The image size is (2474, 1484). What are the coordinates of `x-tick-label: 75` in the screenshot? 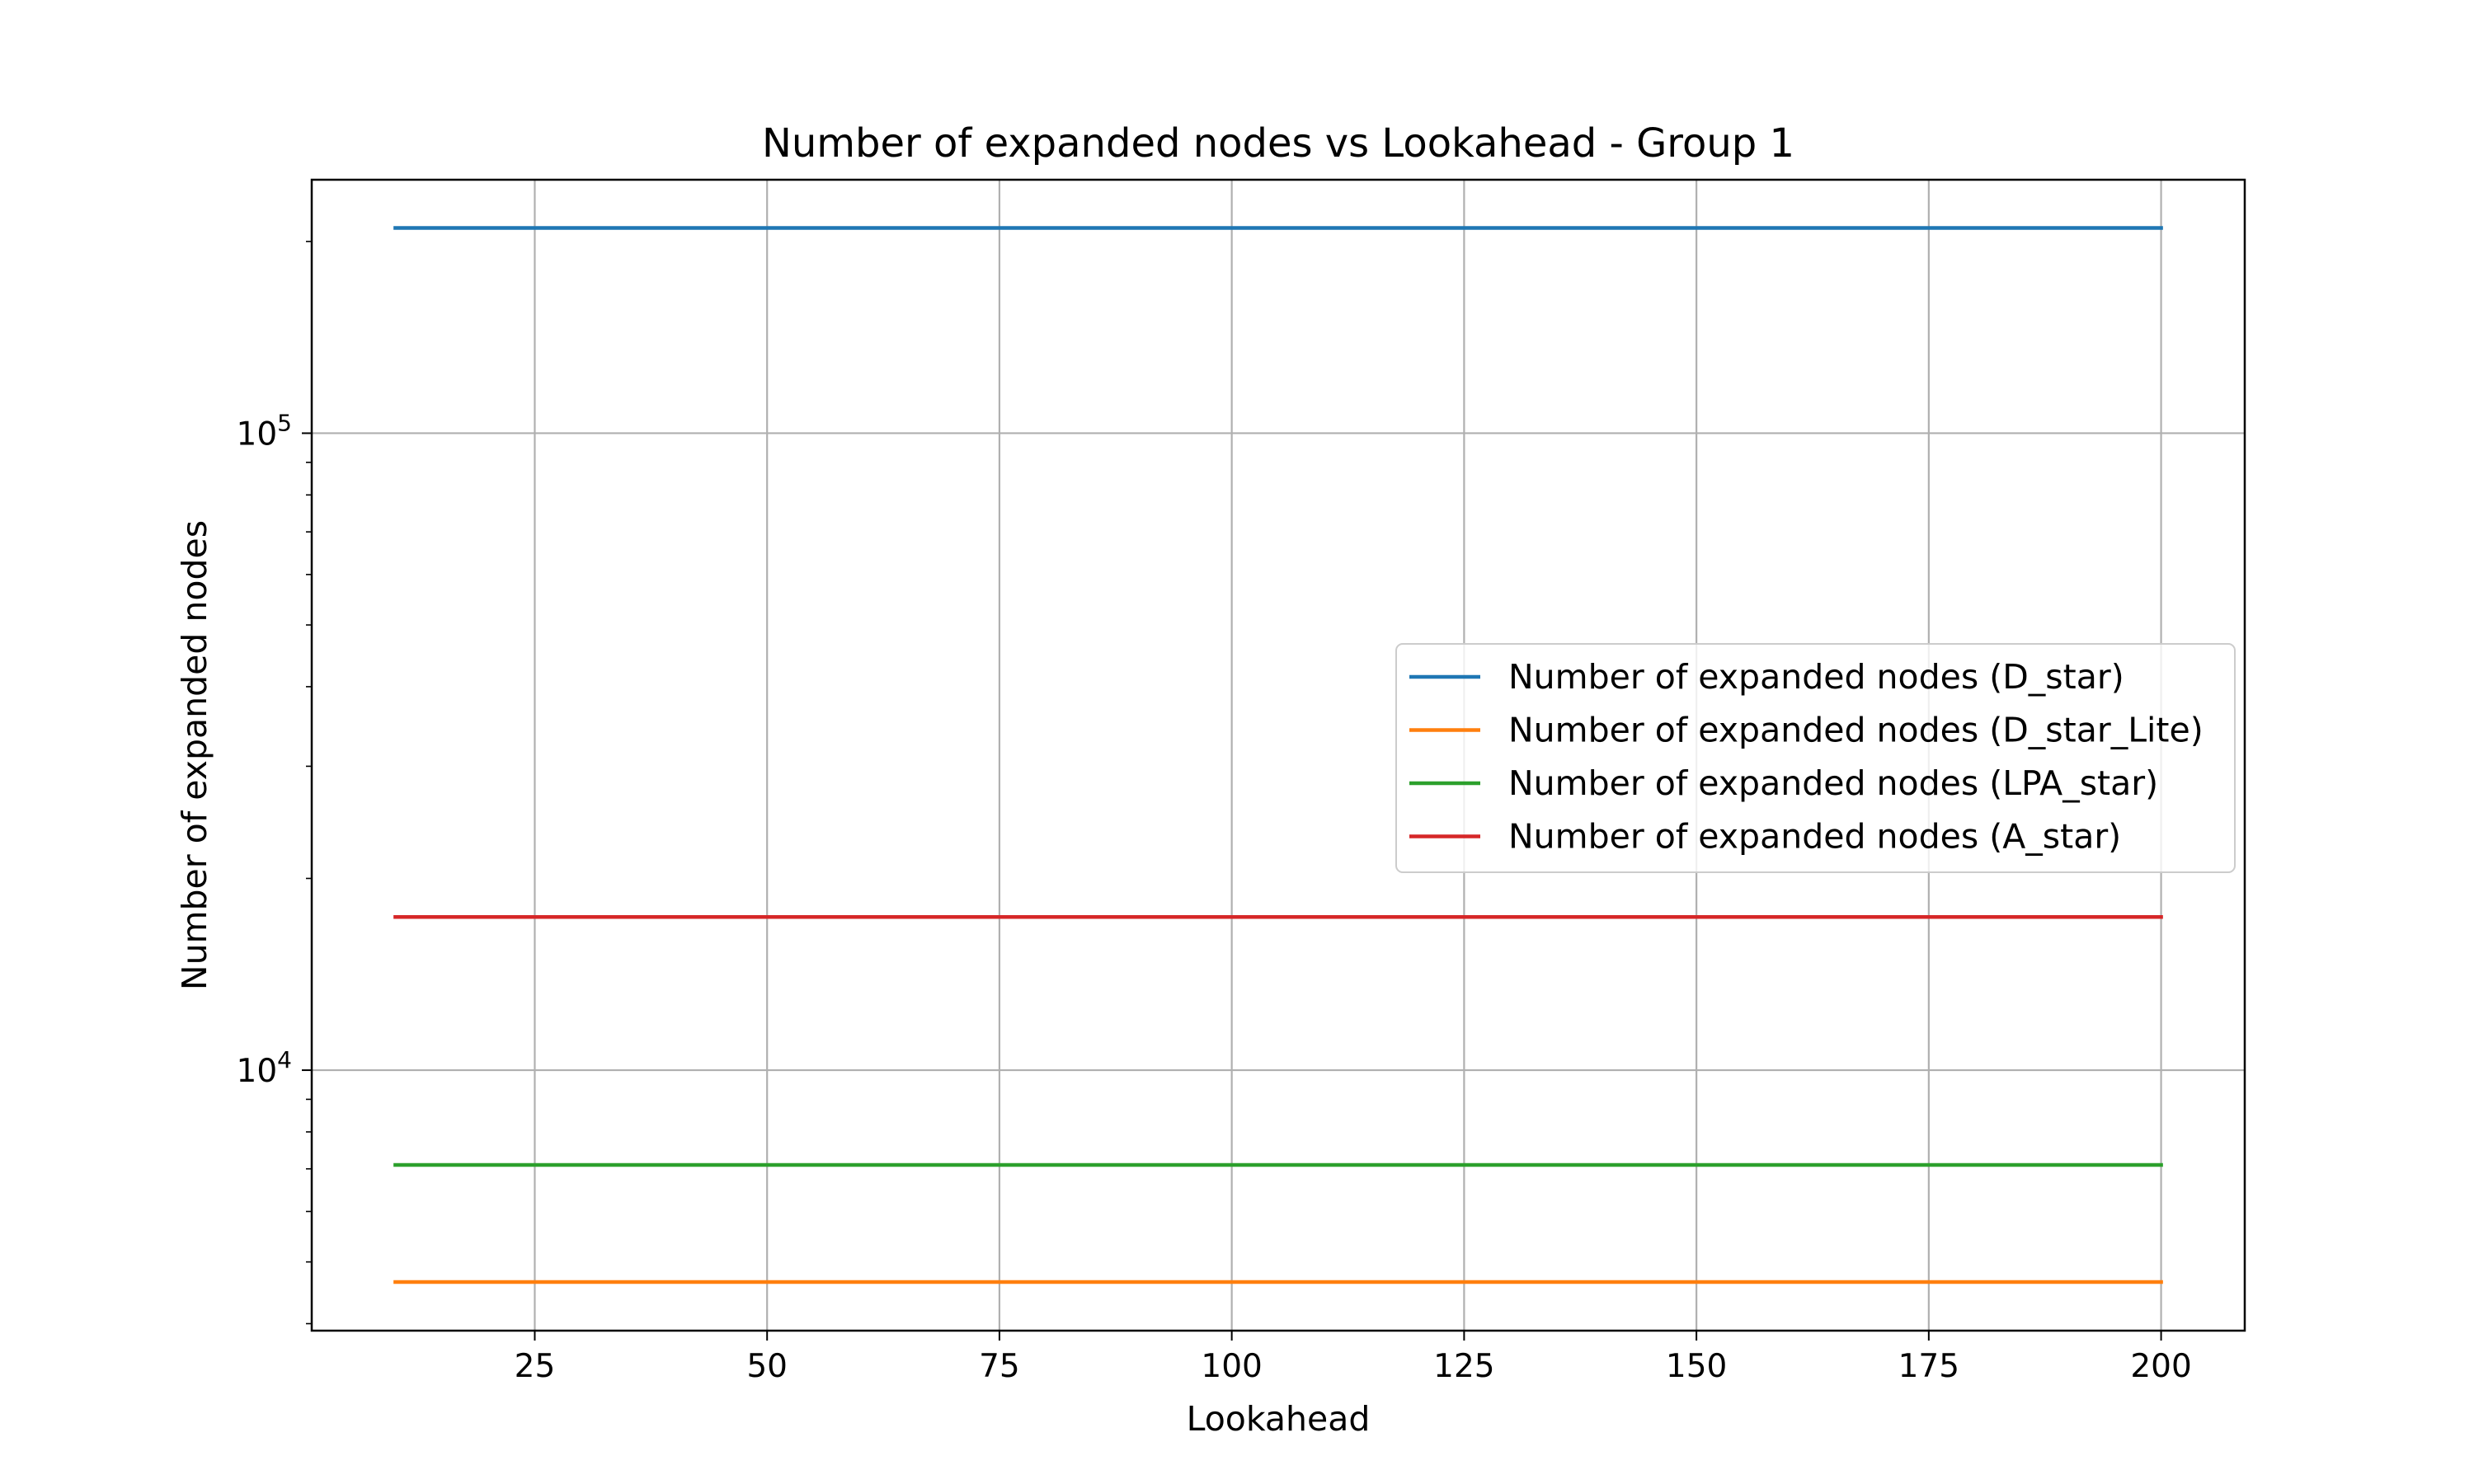 It's located at (999, 1366).